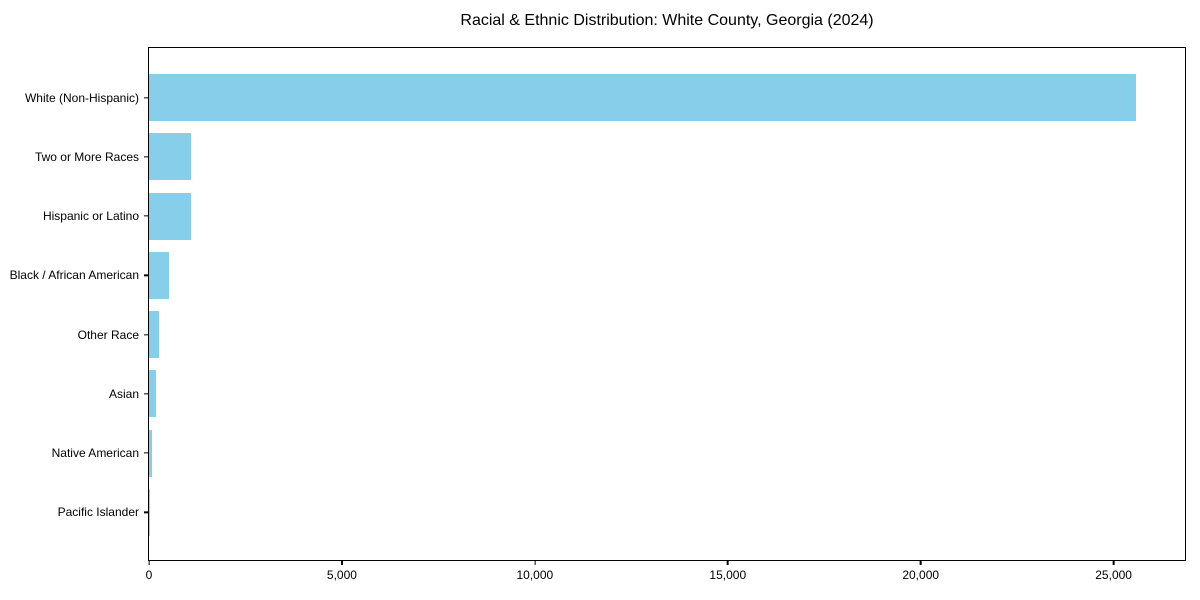 Image resolution: width=1200 pixels, height=600 pixels. Describe the element at coordinates (1113, 575) in the screenshot. I see `x-tick-label: 25,000` at that location.